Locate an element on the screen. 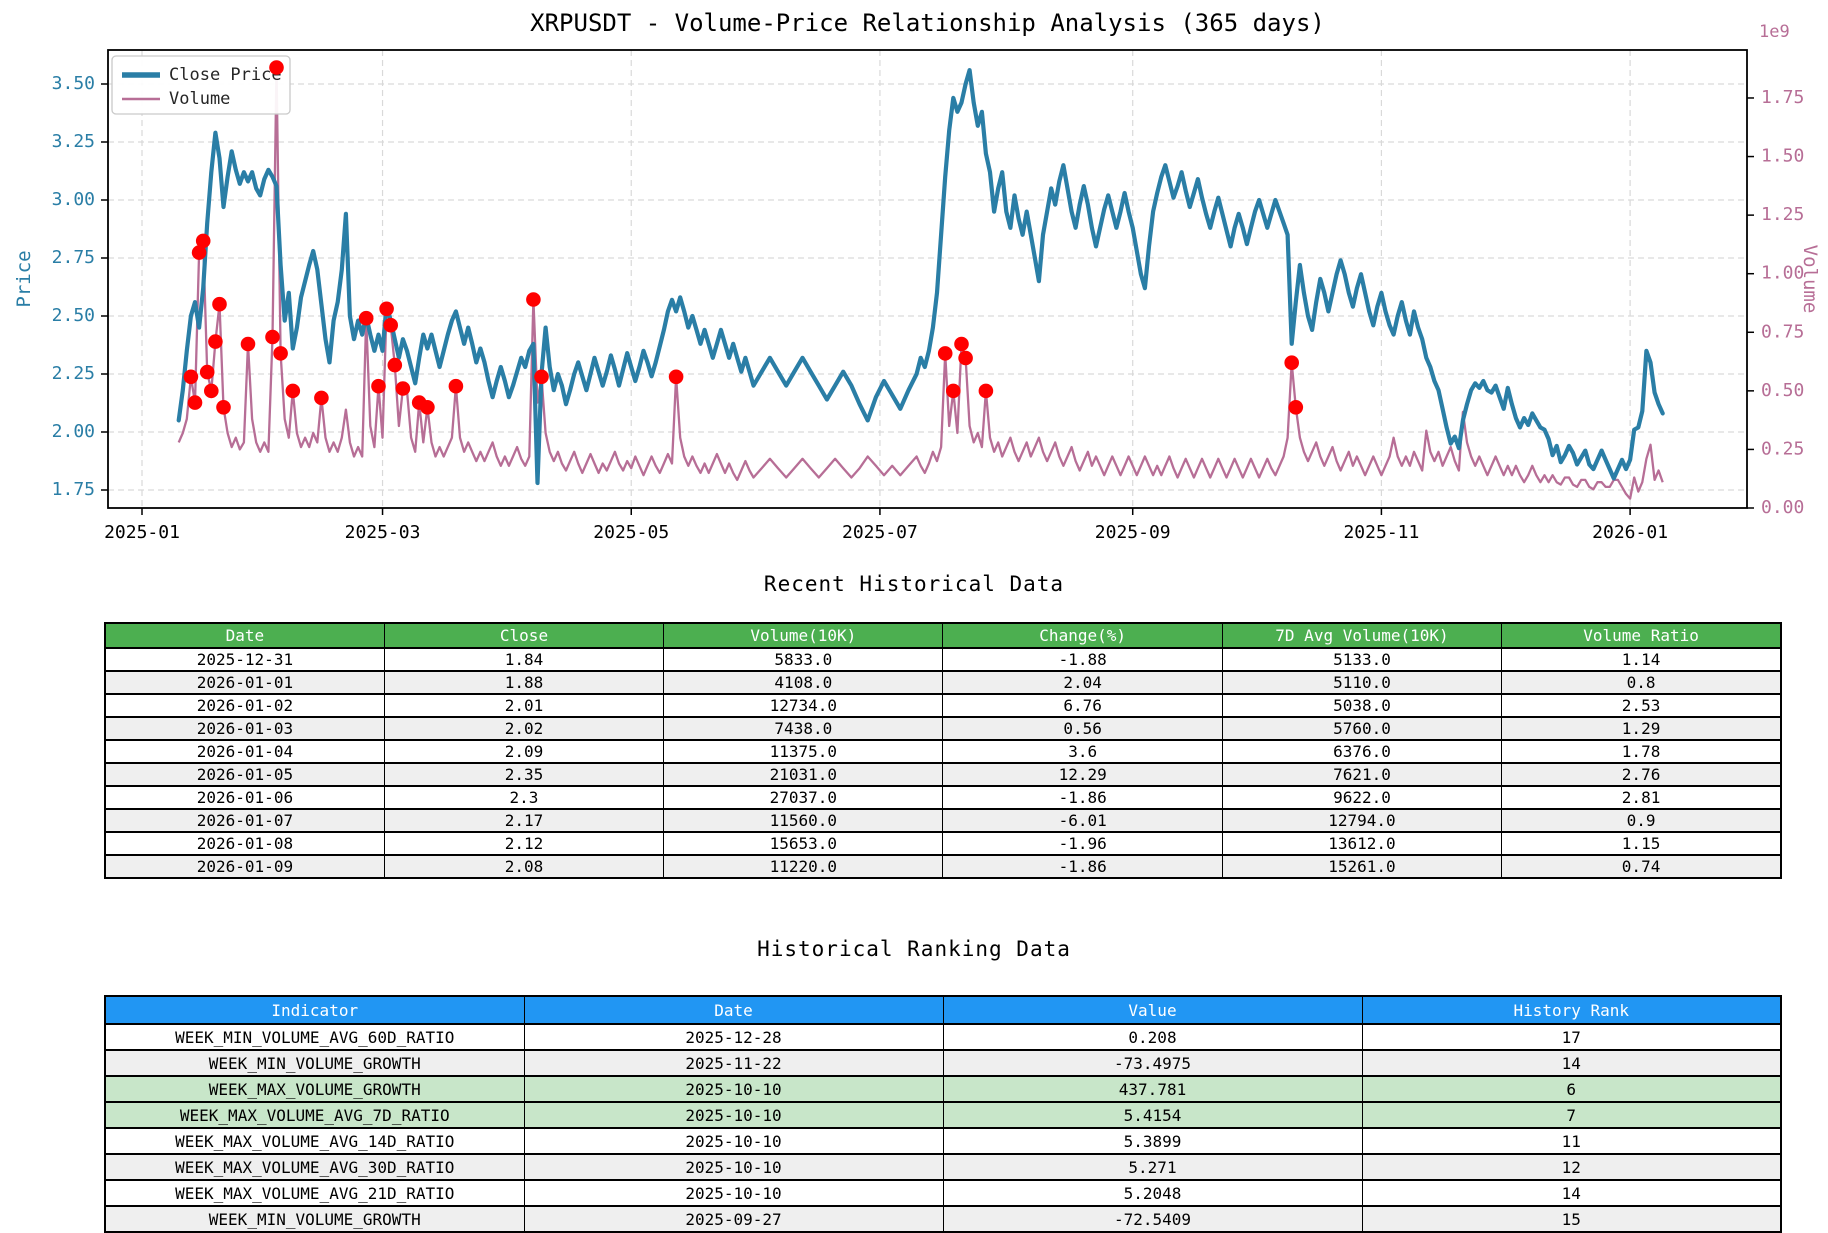 This screenshot has height=1233, width=1828. table-cell: 0.208 is located at coordinates (1152, 1037).